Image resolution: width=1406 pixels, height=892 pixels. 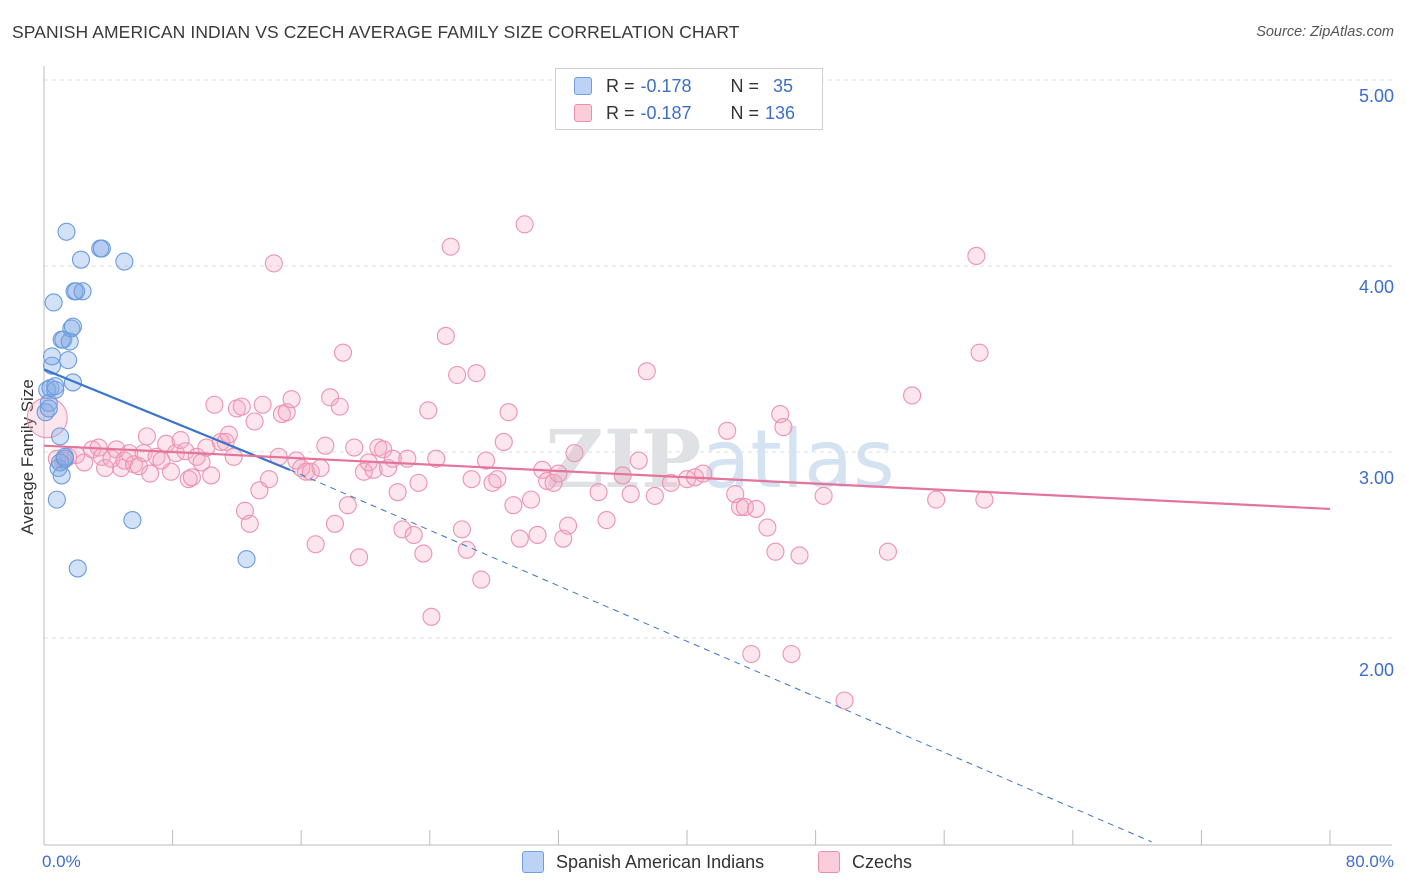 I want to click on stats-row-blue: R = -0.178 N = 35, so click(x=683, y=86).